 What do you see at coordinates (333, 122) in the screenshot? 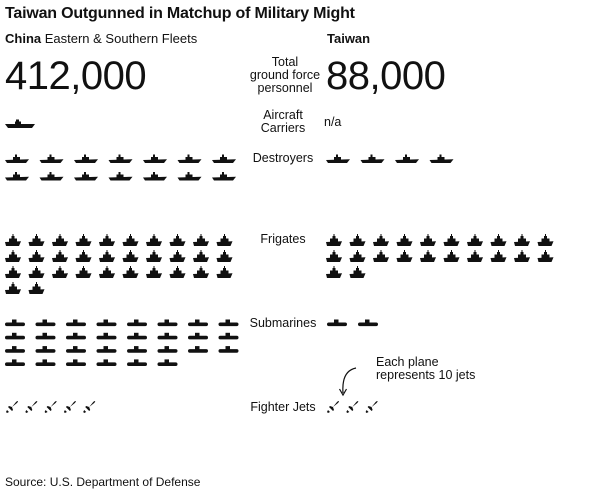
I see `taiwan-carriers-value: n/a` at bounding box center [333, 122].